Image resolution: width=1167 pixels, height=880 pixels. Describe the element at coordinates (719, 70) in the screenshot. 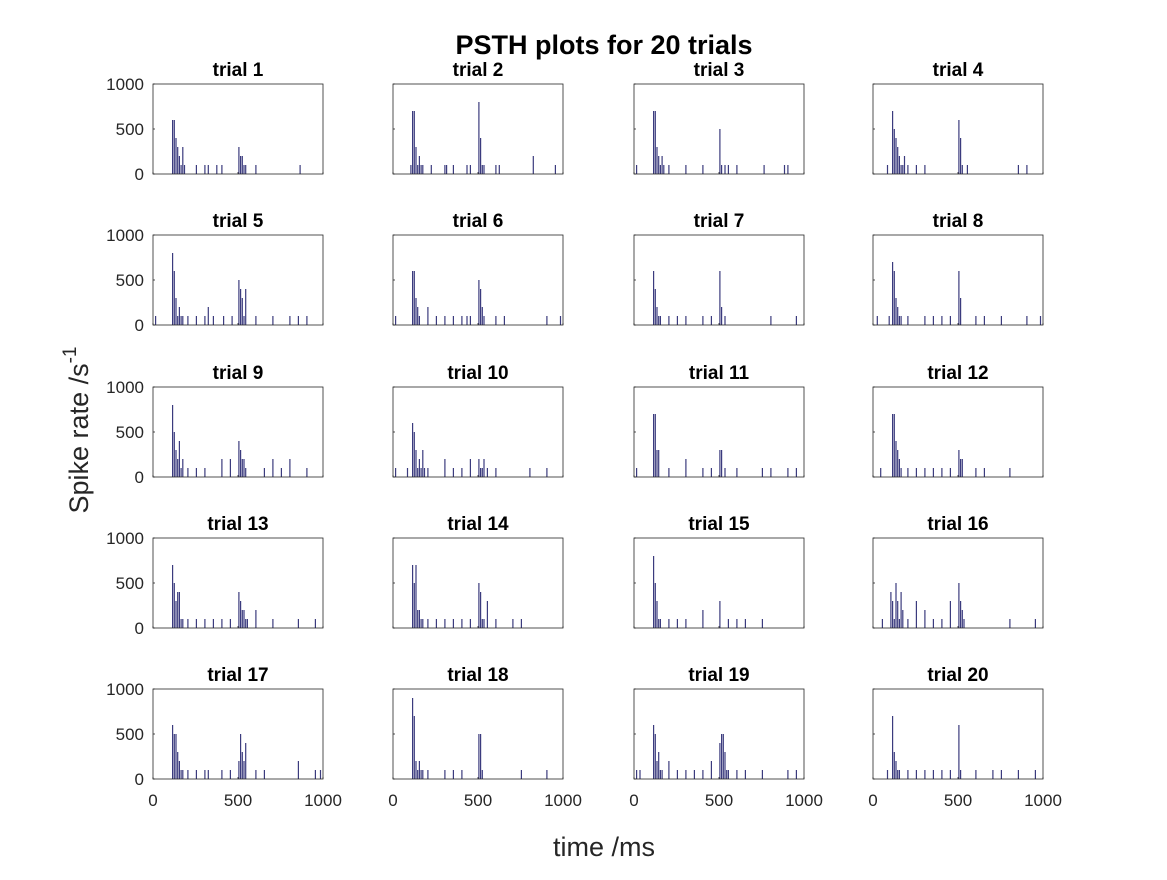

I see `subplot-title: trial 3` at that location.